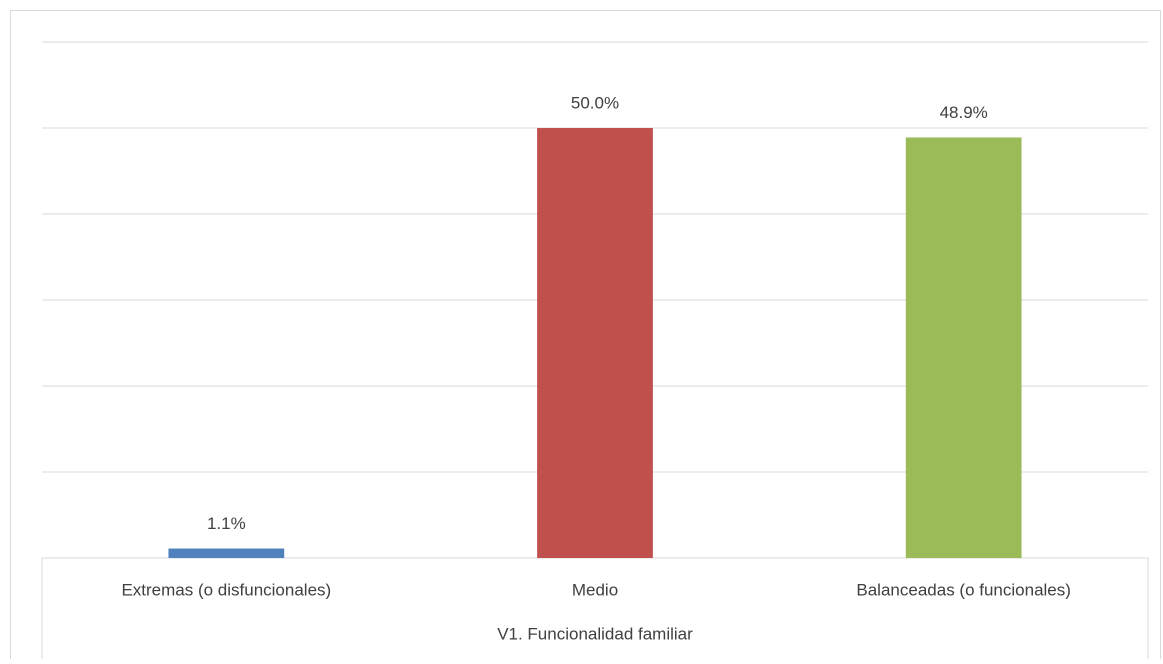 The height and width of the screenshot is (664, 1163). Describe the element at coordinates (595, 589) in the screenshot. I see `x-tick-label: Medio` at that location.